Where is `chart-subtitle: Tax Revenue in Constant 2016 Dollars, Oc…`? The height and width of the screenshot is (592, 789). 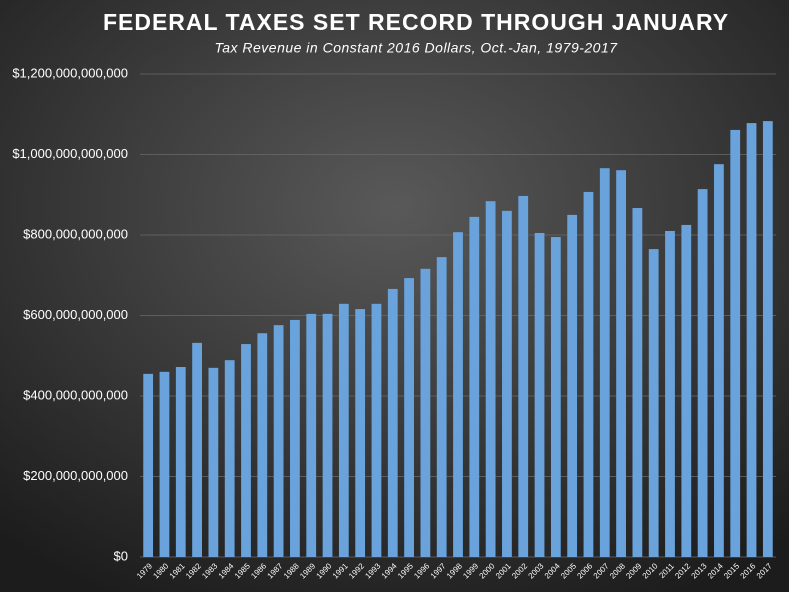 chart-subtitle: Tax Revenue in Constant 2016 Dollars, Oc… is located at coordinates (416, 48).